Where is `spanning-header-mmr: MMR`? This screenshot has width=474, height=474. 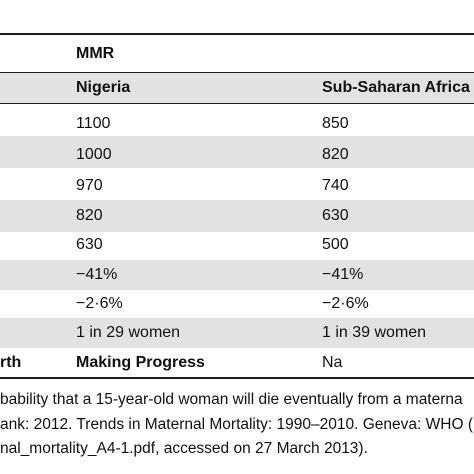 spanning-header-mmr: MMR is located at coordinates (95, 53).